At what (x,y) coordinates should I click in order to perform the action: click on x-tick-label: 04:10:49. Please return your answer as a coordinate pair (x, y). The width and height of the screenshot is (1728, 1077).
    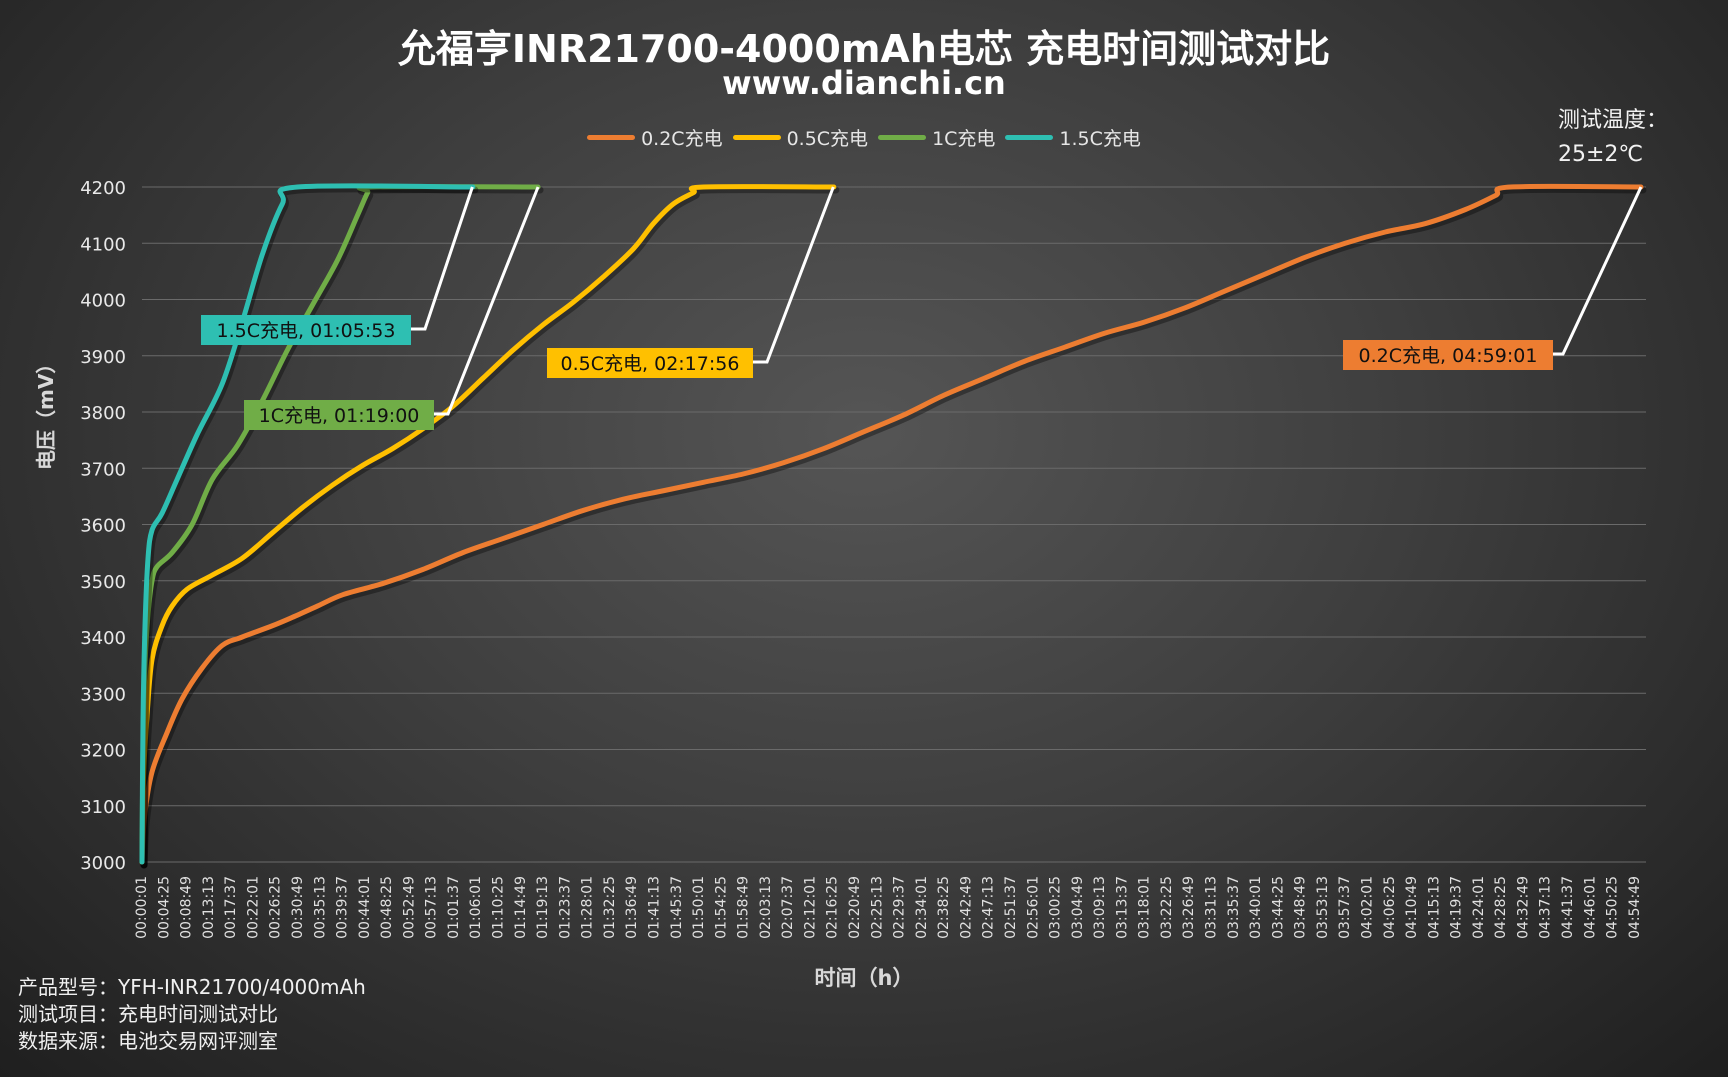
    Looking at the image, I should click on (1412, 907).